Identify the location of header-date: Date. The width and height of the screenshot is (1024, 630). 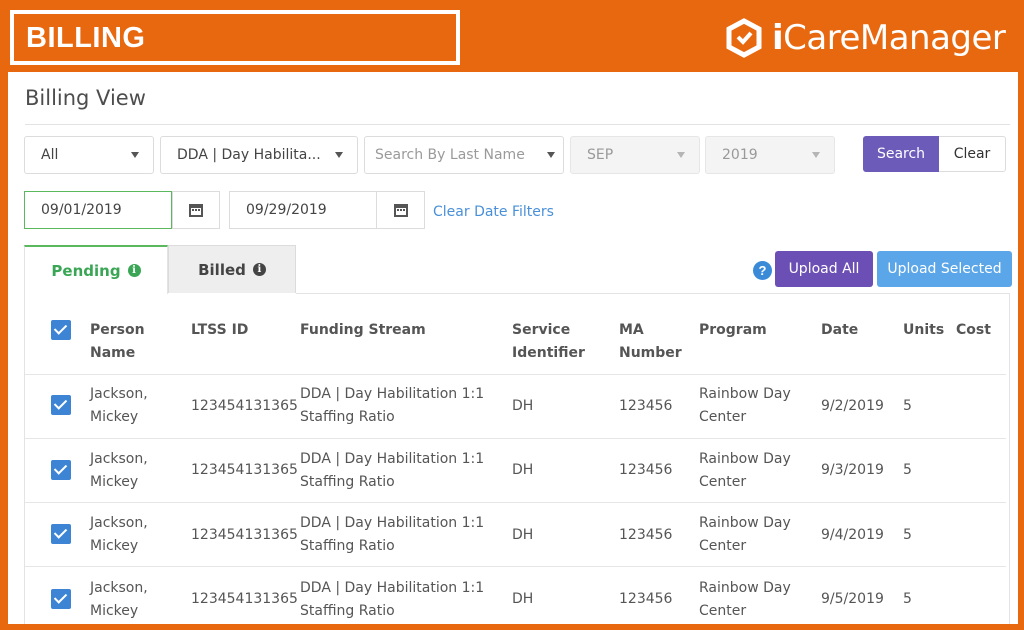
(840, 330).